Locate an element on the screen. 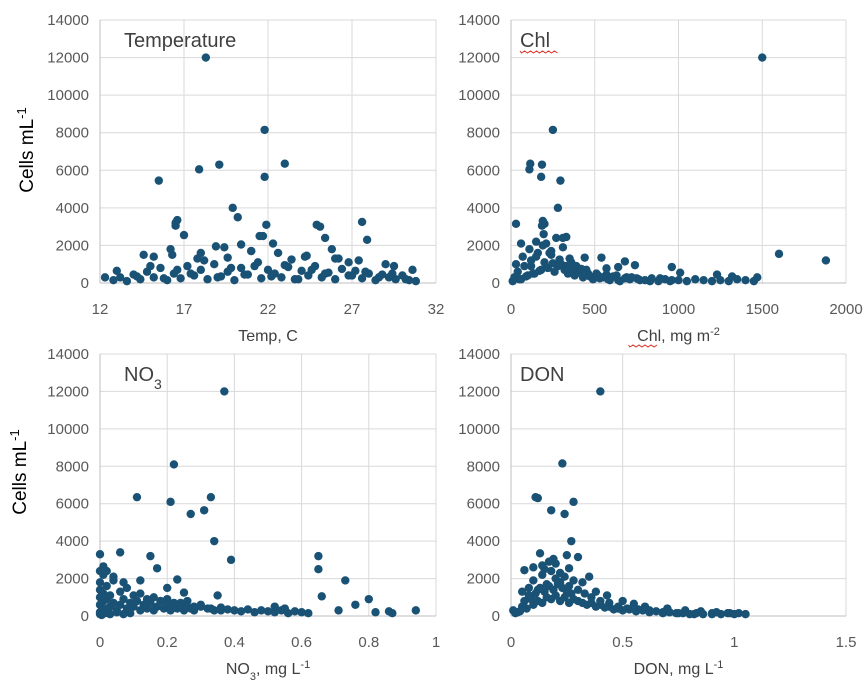 This screenshot has width=868, height=685. x-tick-label: 0.8 is located at coordinates (368, 642).